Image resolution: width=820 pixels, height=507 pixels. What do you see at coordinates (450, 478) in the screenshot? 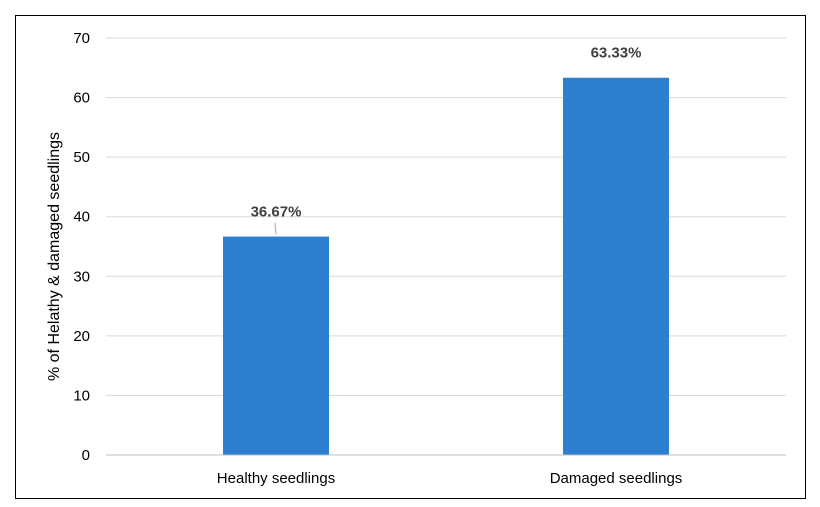
I see `category-labels: Healthy seedlings Damaged seedlings` at bounding box center [450, 478].